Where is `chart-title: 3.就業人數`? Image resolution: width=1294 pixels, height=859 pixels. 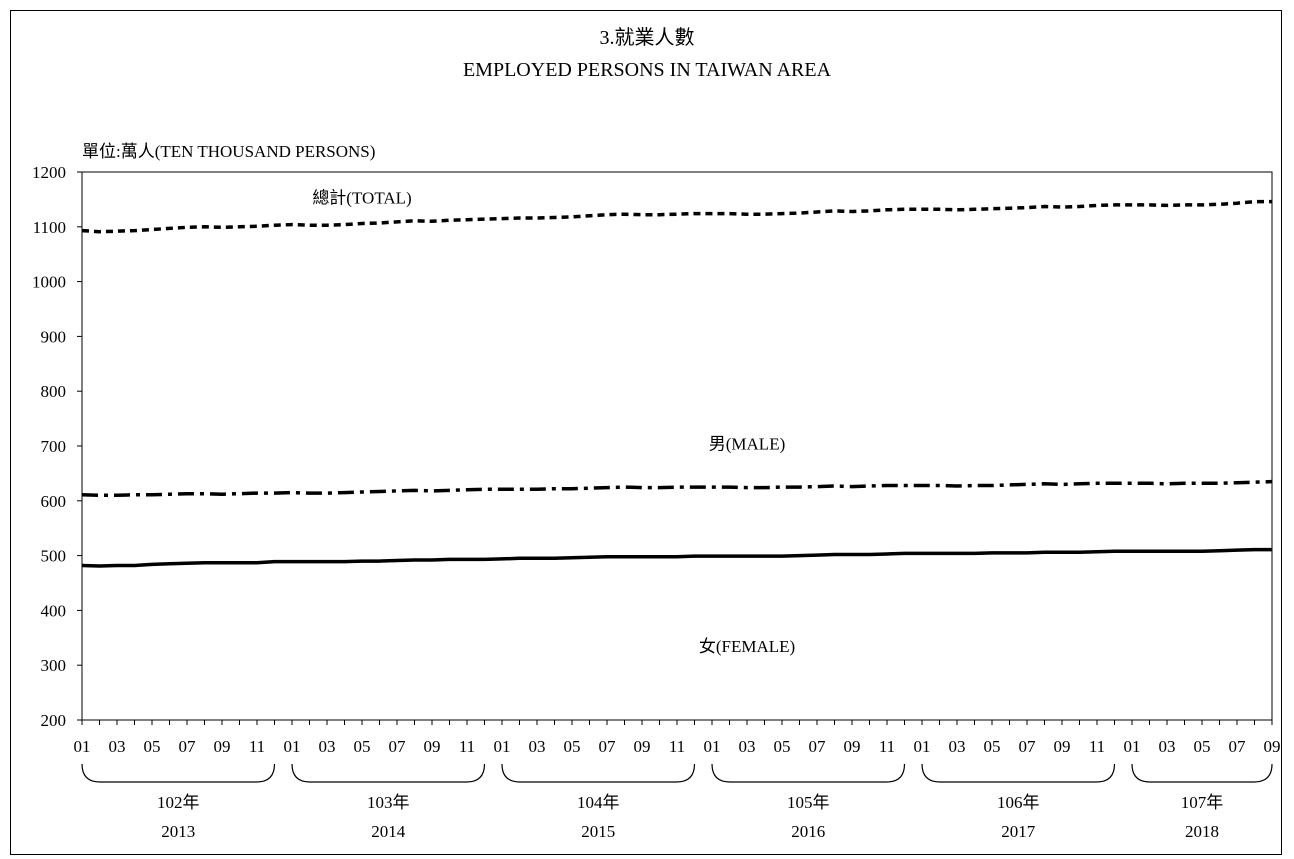 chart-title: 3.就業人數 is located at coordinates (647, 37).